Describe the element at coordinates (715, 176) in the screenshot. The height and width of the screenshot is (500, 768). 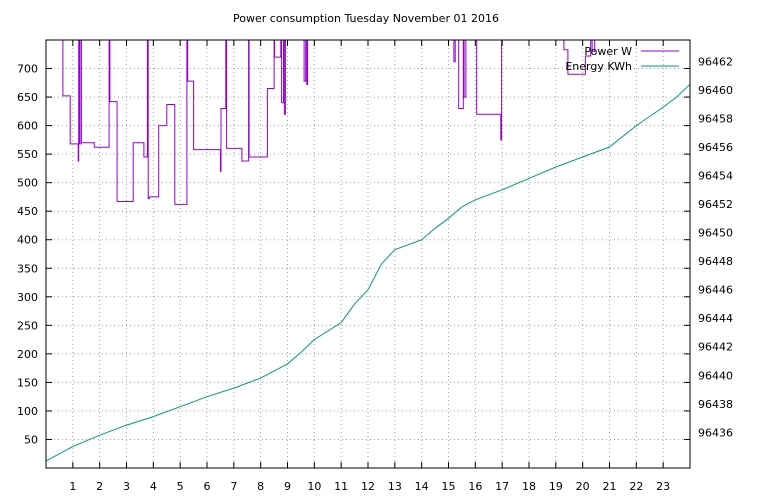
I see `y2-tick-label: 96454` at that location.